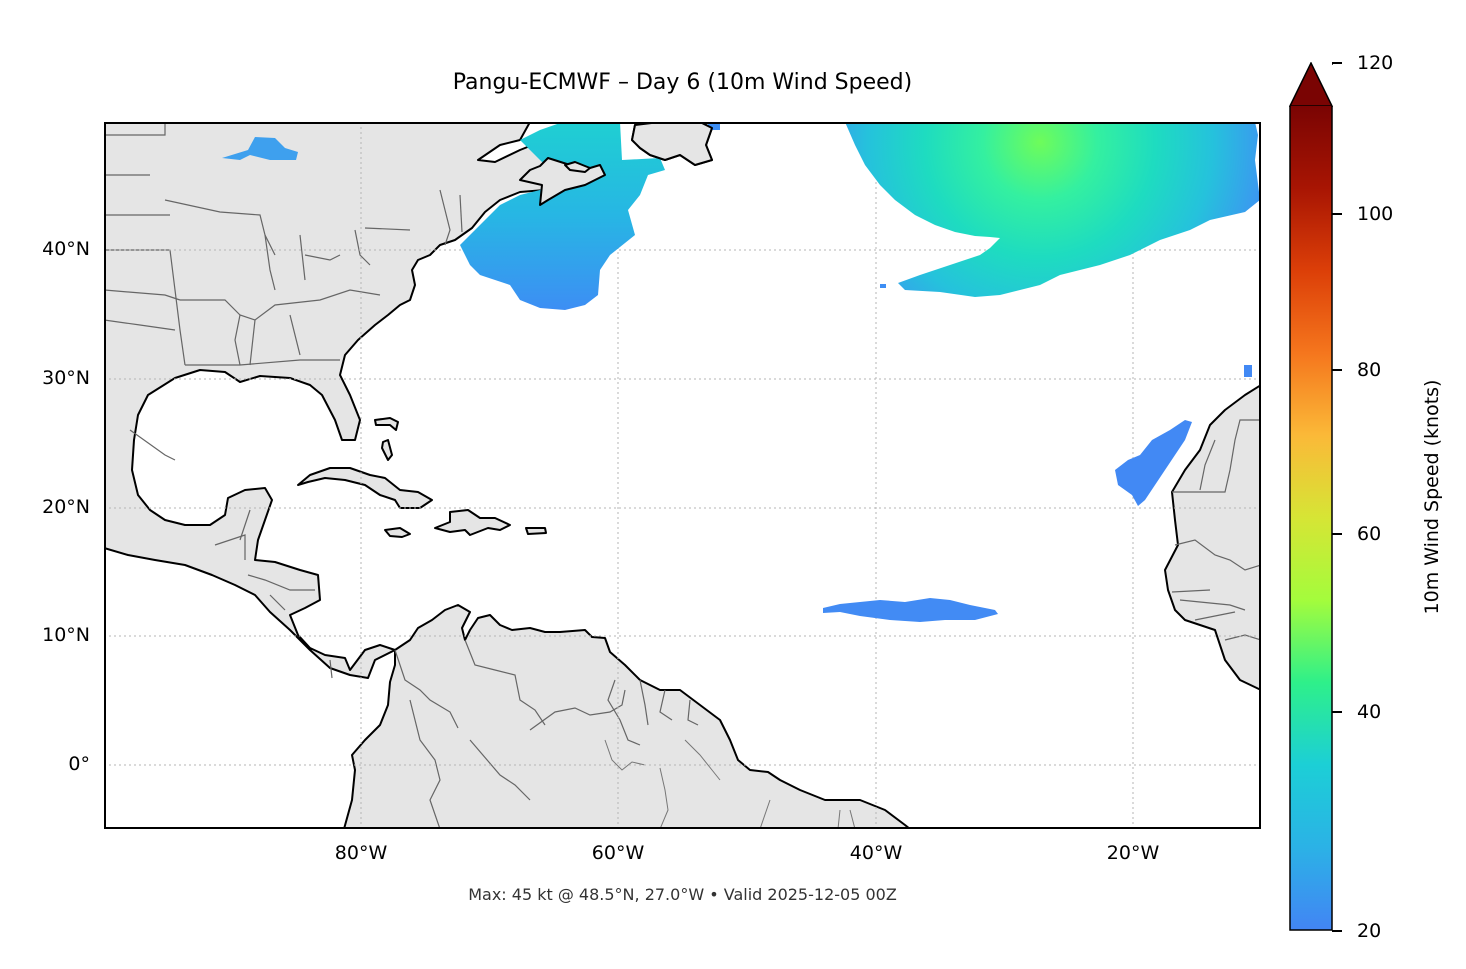 The height and width of the screenshot is (969, 1466). I want to click on lon-tick-20w: 20°W, so click(1133, 853).